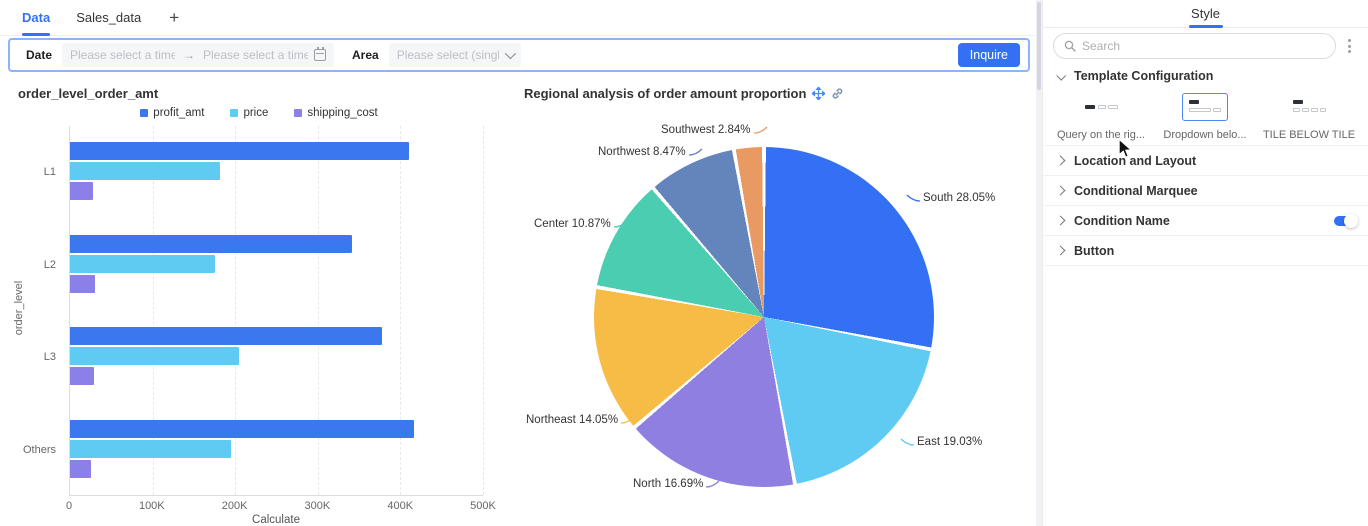 This screenshot has height=526, width=1368. I want to click on bar-chart-ylabel: order_level, so click(19, 308).